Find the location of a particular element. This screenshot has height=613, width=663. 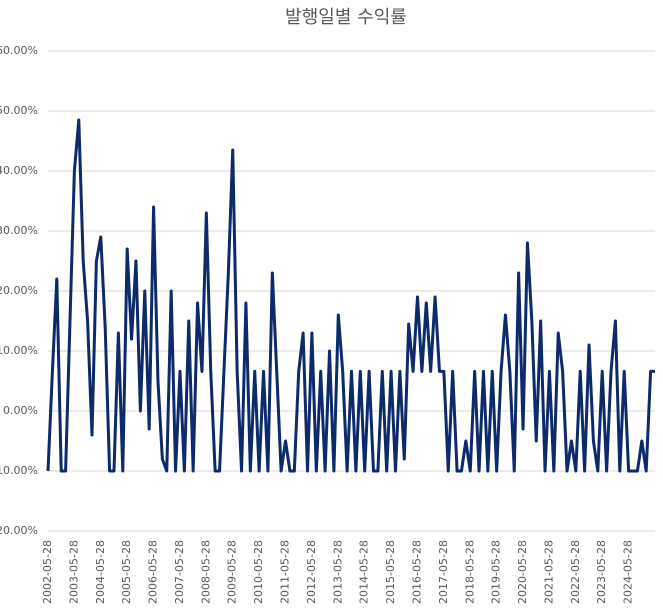

x-tick-label: 2018-05-28 is located at coordinates (469, 572).